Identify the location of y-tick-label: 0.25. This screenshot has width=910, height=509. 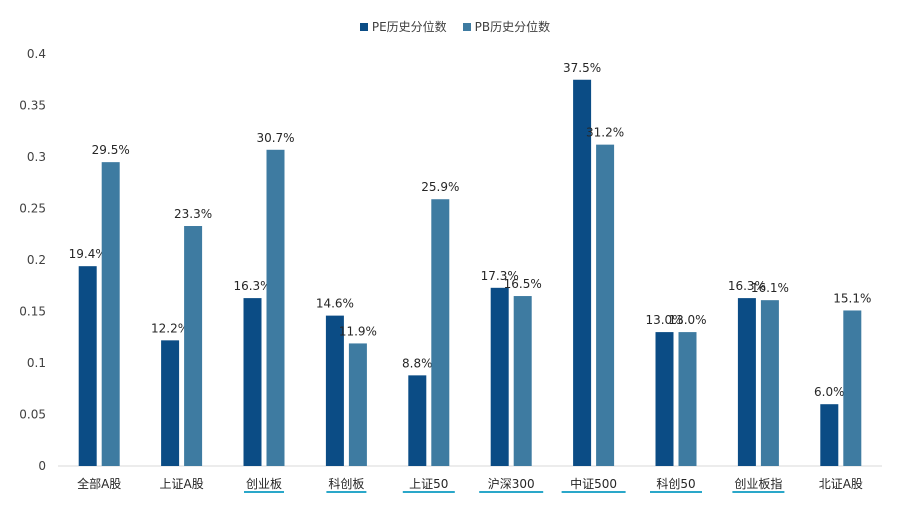
(32, 209).